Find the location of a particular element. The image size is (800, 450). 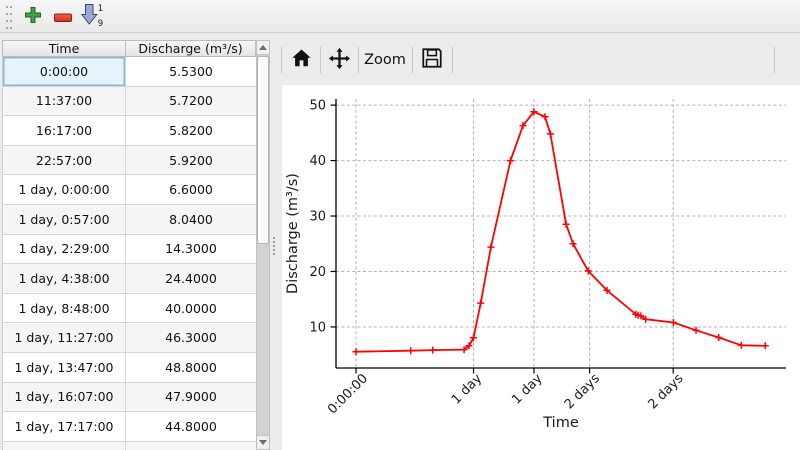

table-cell: 22:57:00 is located at coordinates (64, 160).